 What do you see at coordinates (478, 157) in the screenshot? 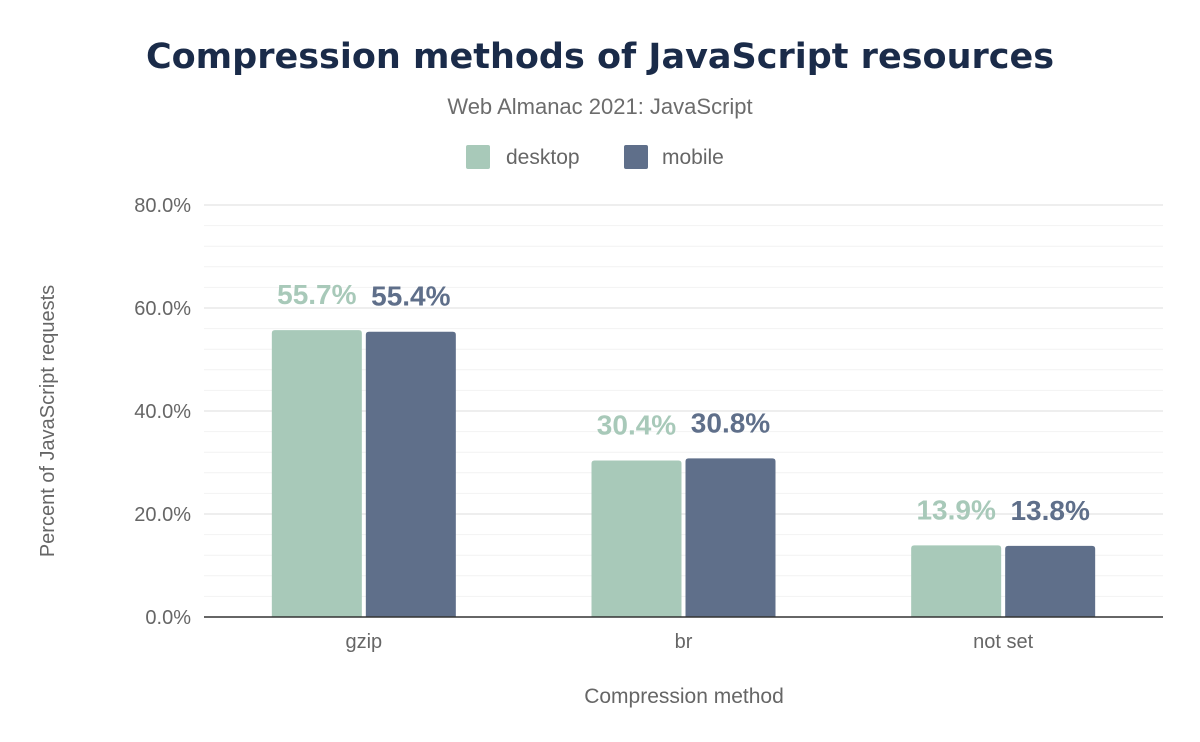
I see `legend-swatch-desktop` at bounding box center [478, 157].